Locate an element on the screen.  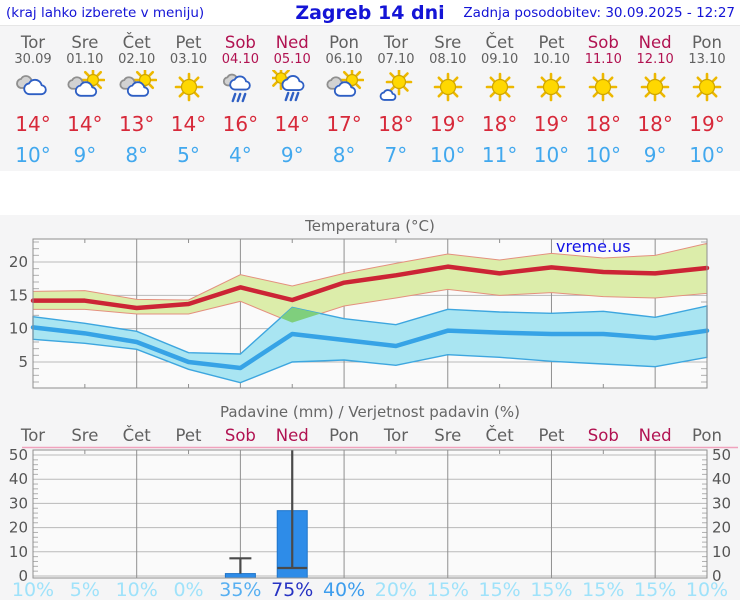
day-date: 11.10 is located at coordinates (603, 59).